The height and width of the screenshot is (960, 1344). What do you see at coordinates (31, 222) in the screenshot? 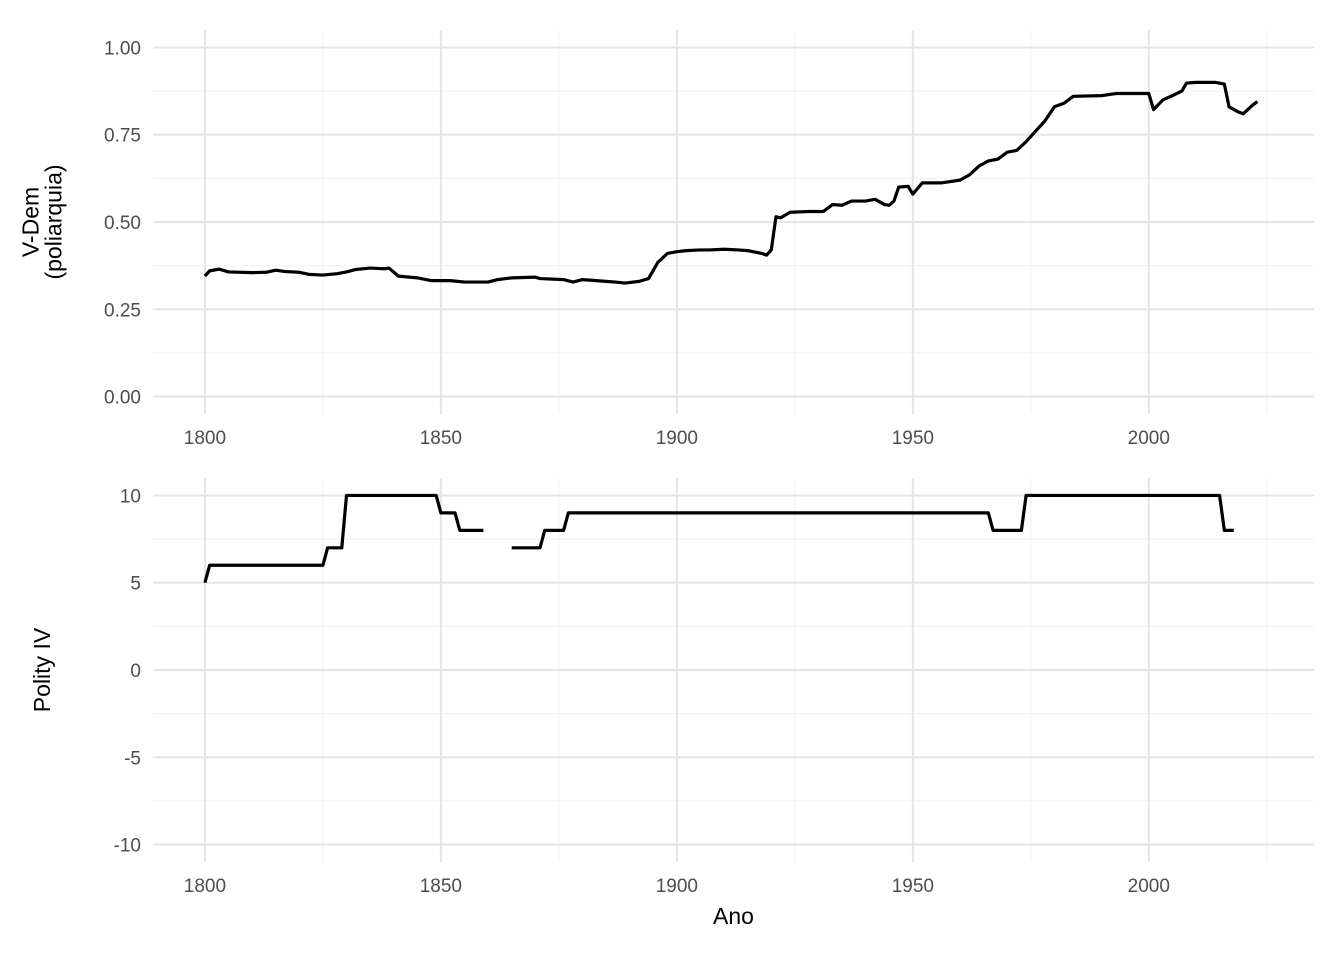
I see `vdem-y-axis-title-line: V-Dem` at bounding box center [31, 222].